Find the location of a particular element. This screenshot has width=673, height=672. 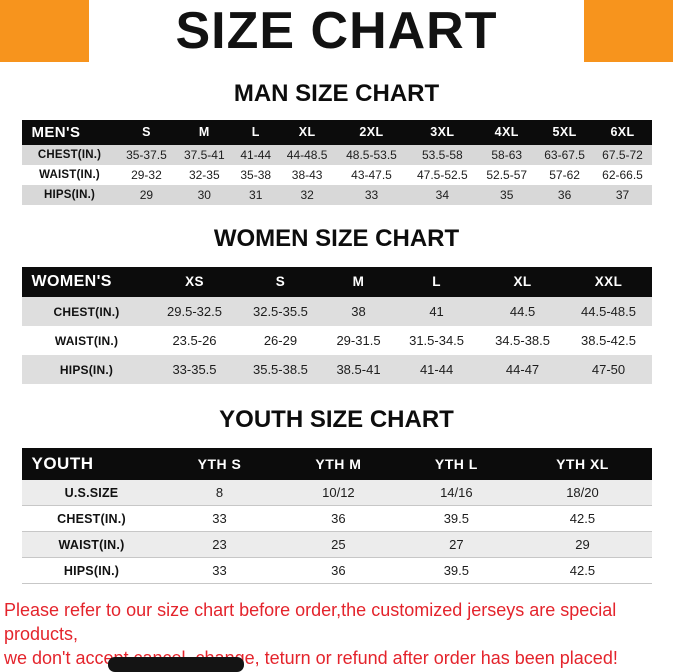

size-value: 29-32 is located at coordinates (146, 175).